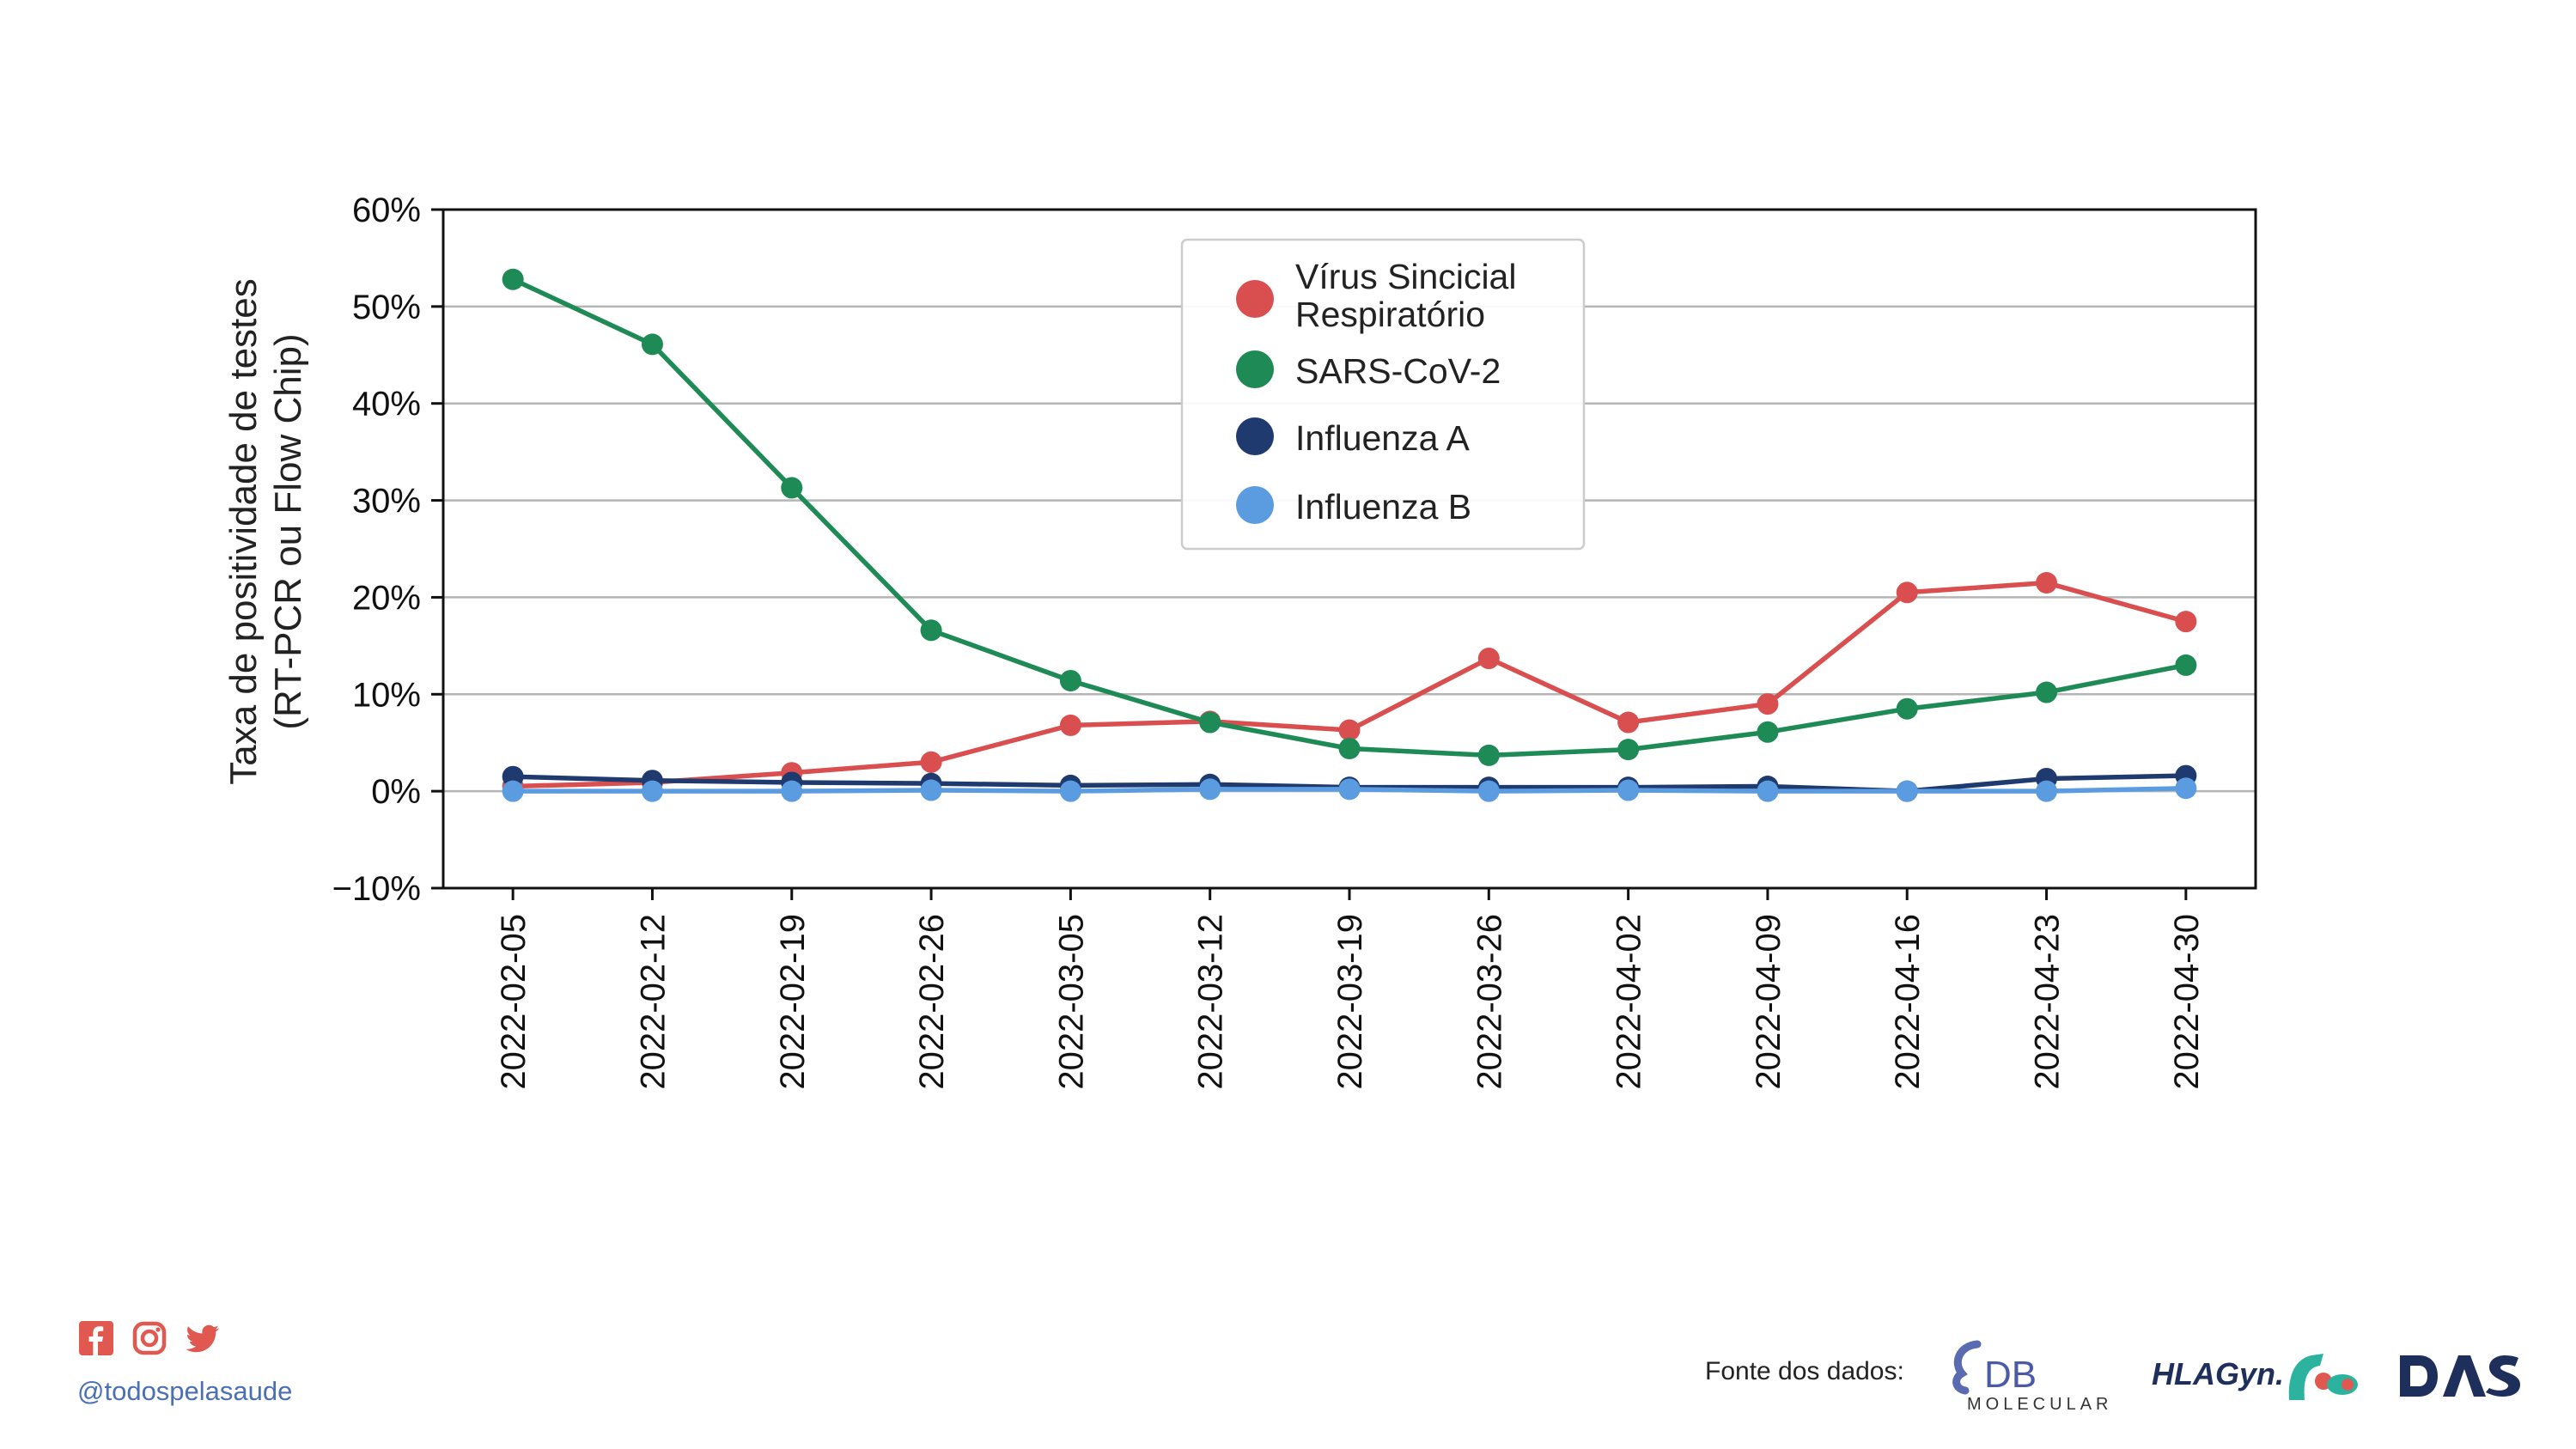 This screenshot has width=2576, height=1449. Describe the element at coordinates (1383, 507) in the screenshot. I see `legend-label: Influenza B` at that location.